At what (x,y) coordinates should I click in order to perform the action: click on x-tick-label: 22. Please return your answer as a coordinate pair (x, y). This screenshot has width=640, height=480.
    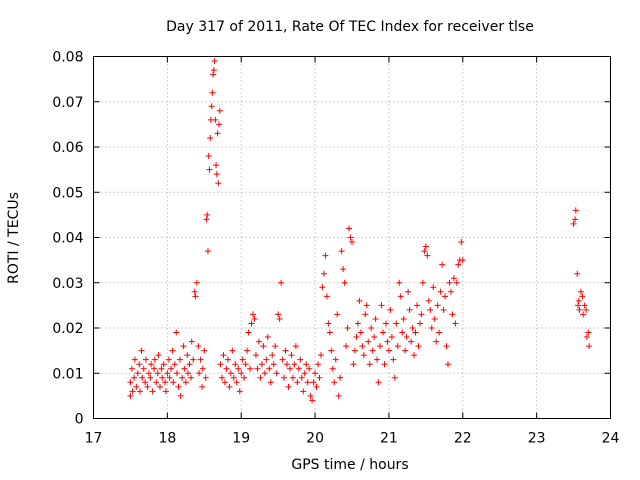
    Looking at the image, I should click on (463, 439).